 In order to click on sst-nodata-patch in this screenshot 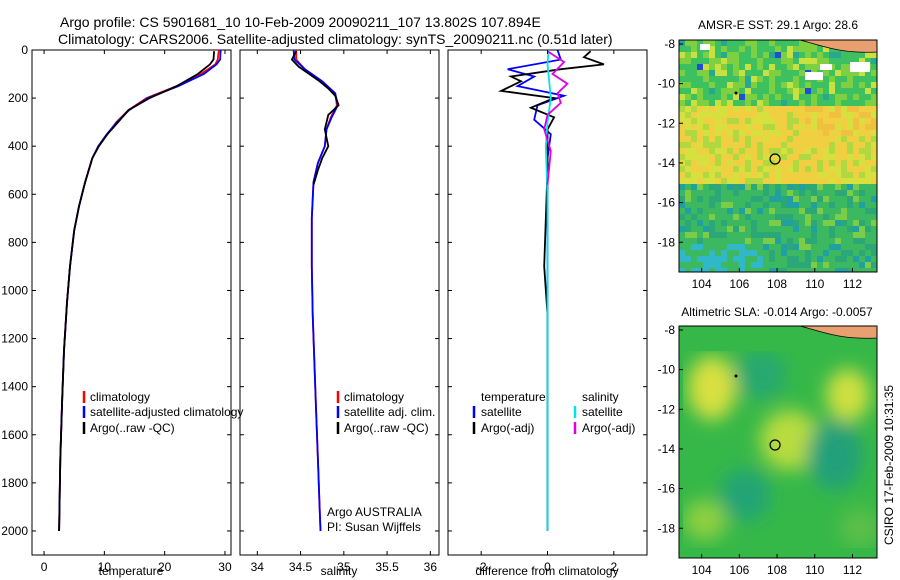, I will do `click(826, 67)`.